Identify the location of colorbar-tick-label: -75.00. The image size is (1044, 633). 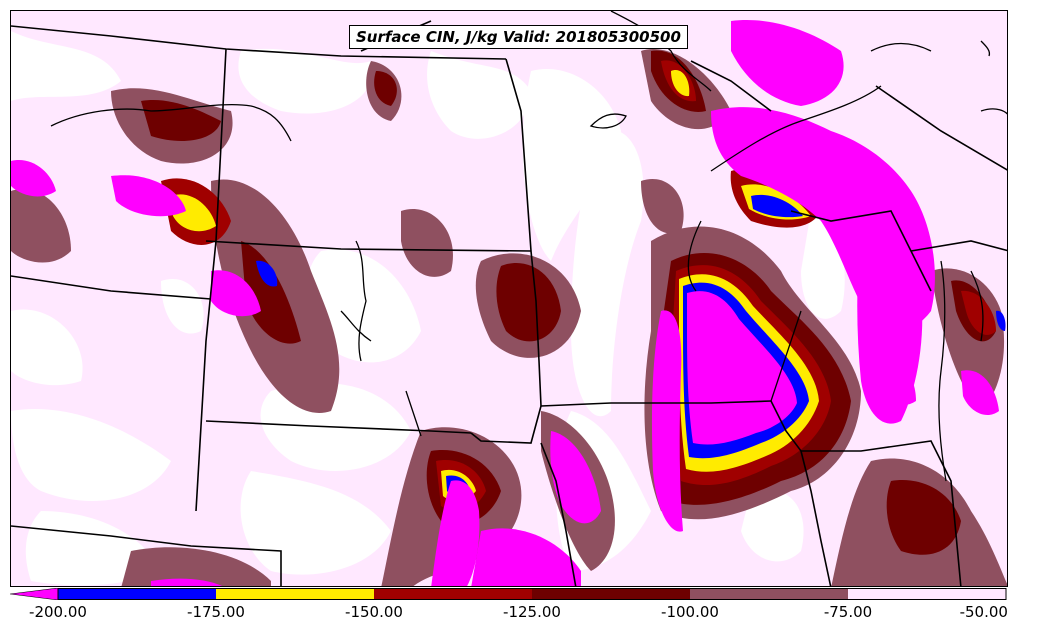
(848, 612).